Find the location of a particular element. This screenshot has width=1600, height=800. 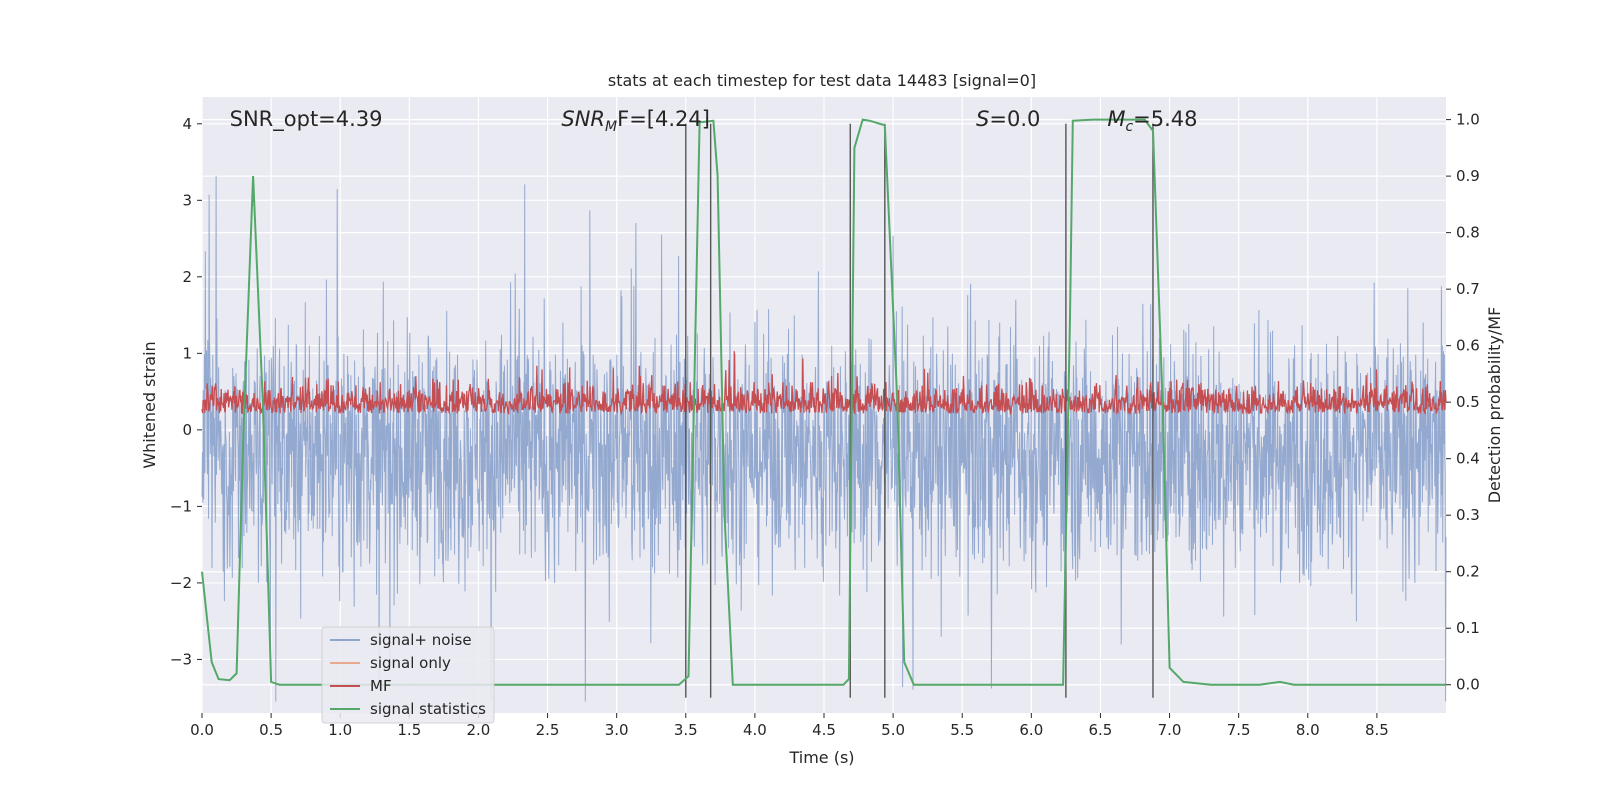

x-tick-label: 7.0 is located at coordinates (1170, 730).